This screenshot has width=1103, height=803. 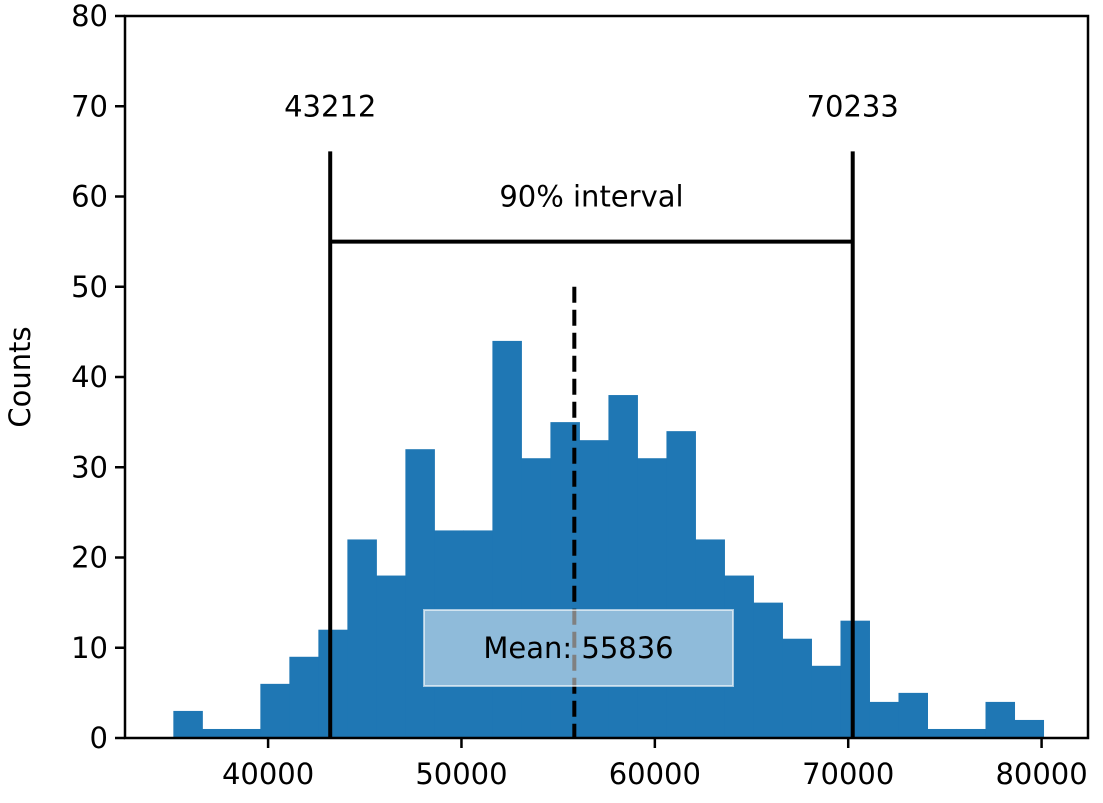 What do you see at coordinates (89, 467) in the screenshot?
I see `y-tick-label: 30` at bounding box center [89, 467].